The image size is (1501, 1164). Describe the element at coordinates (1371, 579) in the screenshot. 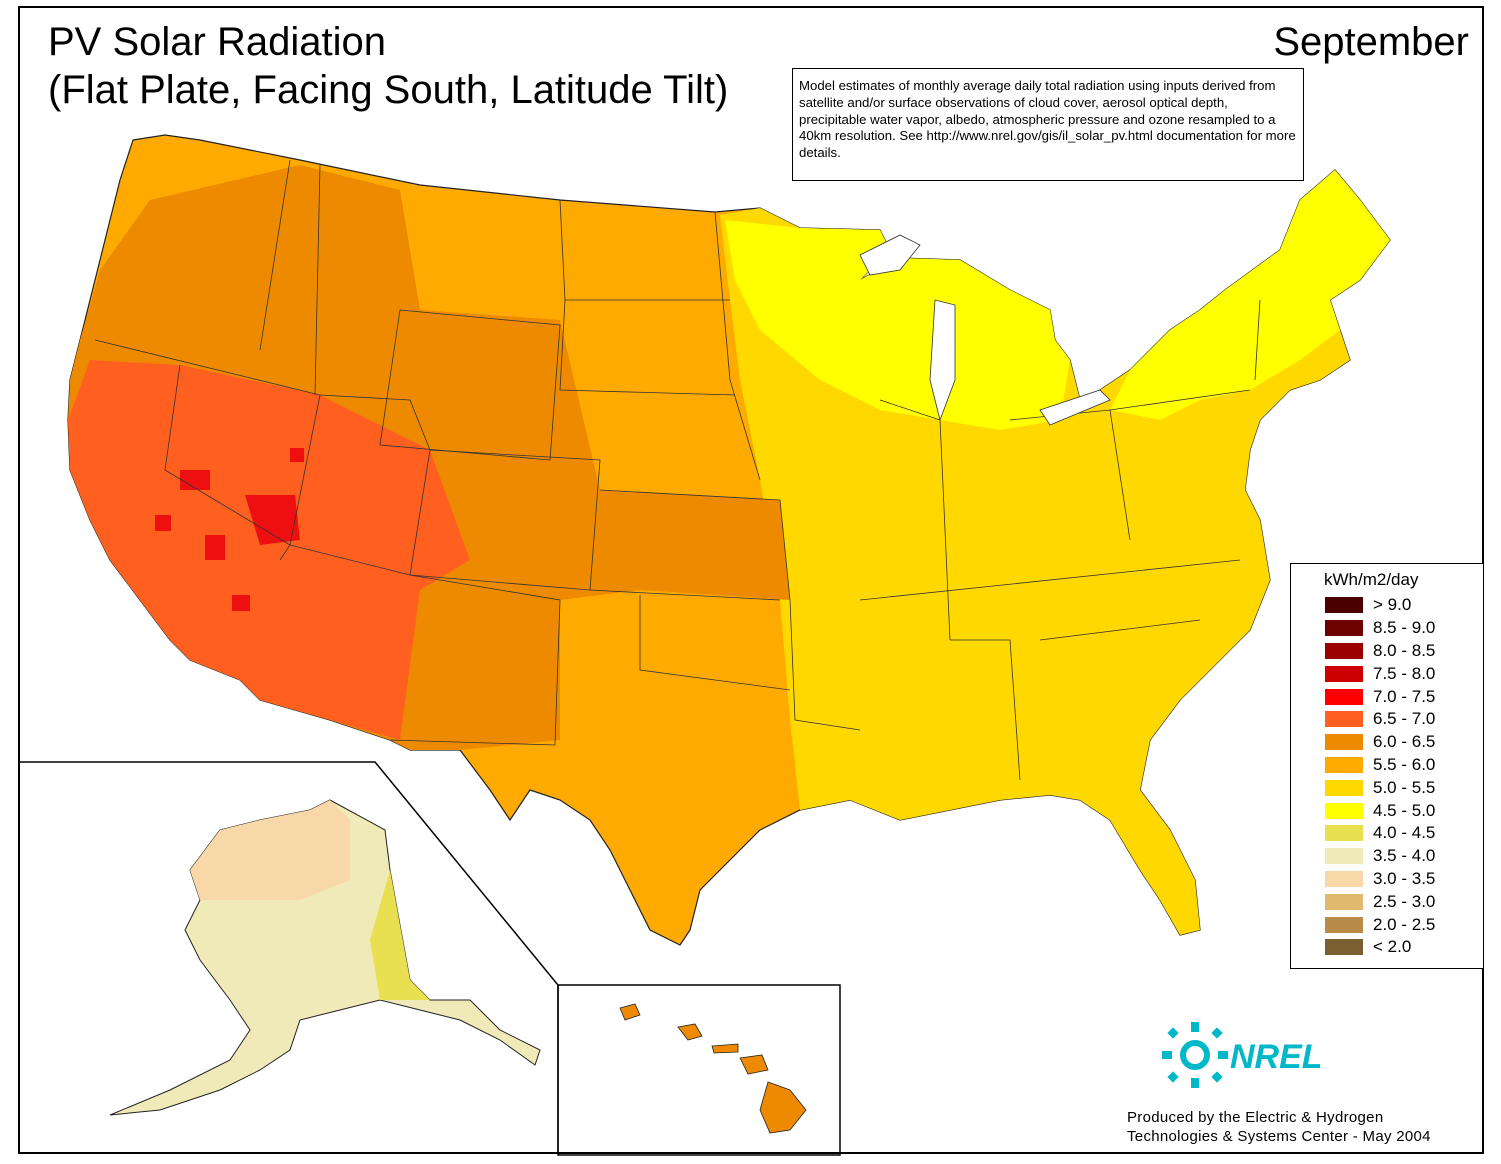

I see `legend-title: kWh/m2/day` at that location.